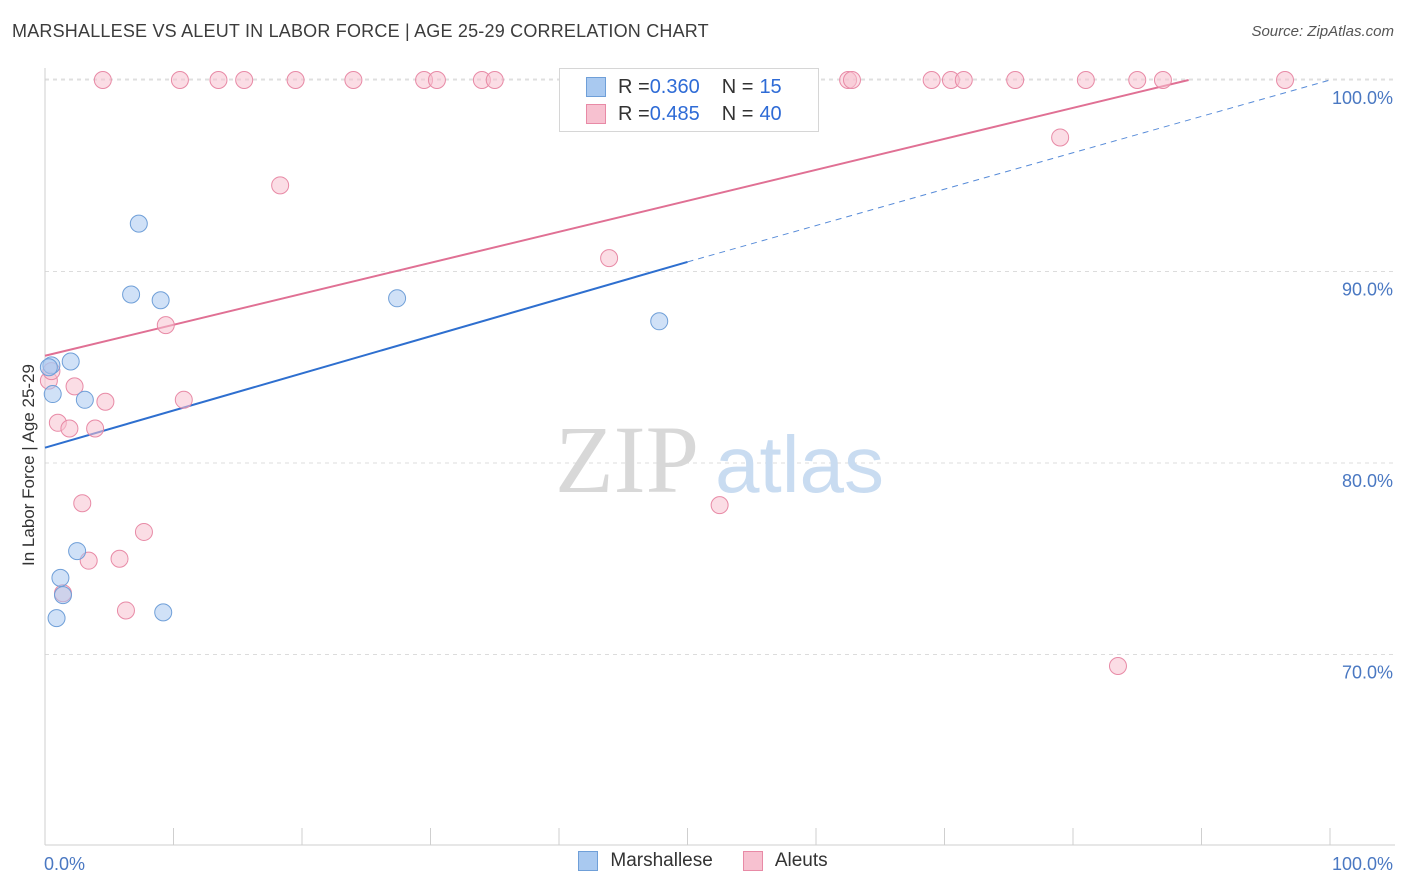 This screenshot has width=1406, height=892. I want to click on legend-row-aleuts: R = 0.485 N = 40, so click(684, 114).